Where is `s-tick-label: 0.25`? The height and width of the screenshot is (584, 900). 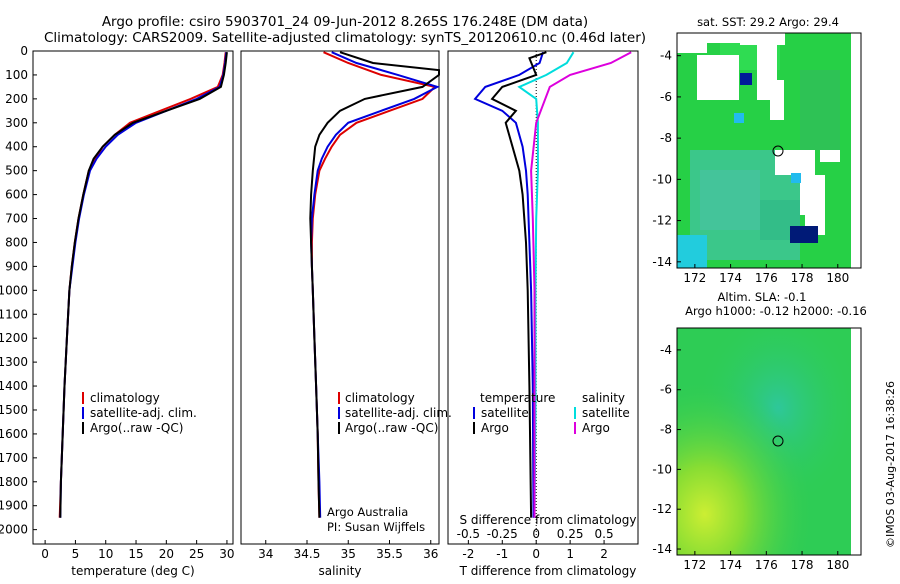 s-tick-label: 0.25 is located at coordinates (570, 534).